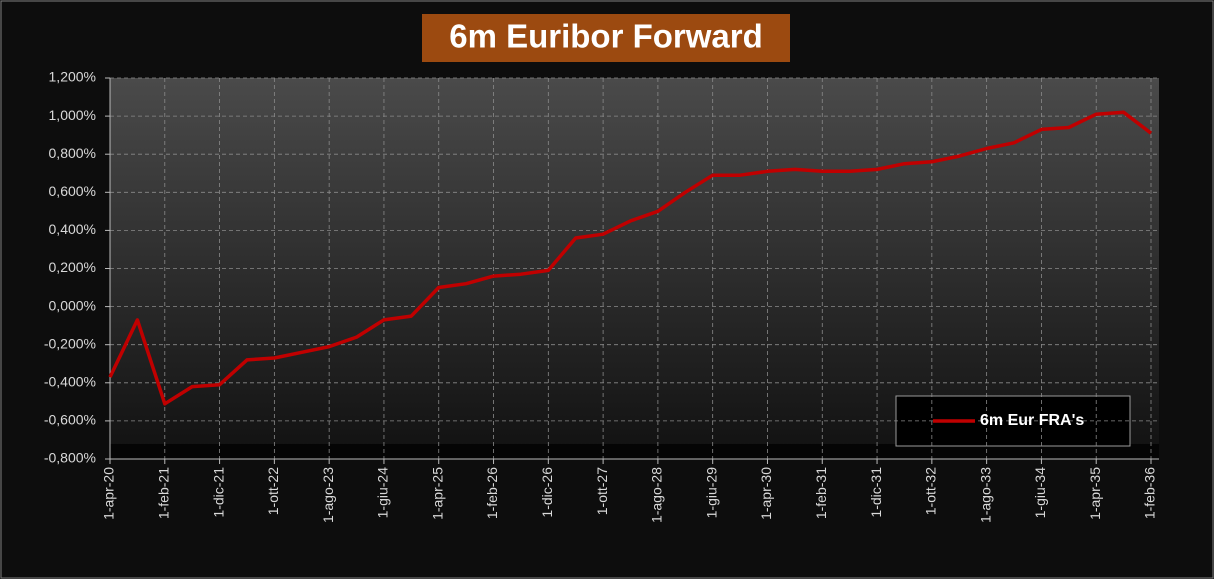 This screenshot has height=579, width=1214. Describe the element at coordinates (383, 493) in the screenshot. I see `x-tick-label: 1-giu-24` at that location.